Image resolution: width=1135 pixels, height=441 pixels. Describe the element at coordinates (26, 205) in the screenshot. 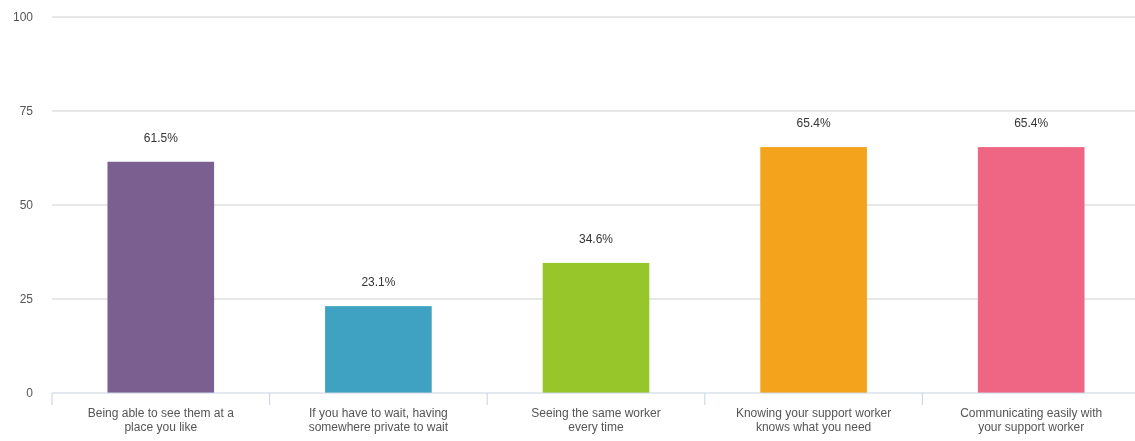

I see `y-tick-label: 50` at that location.